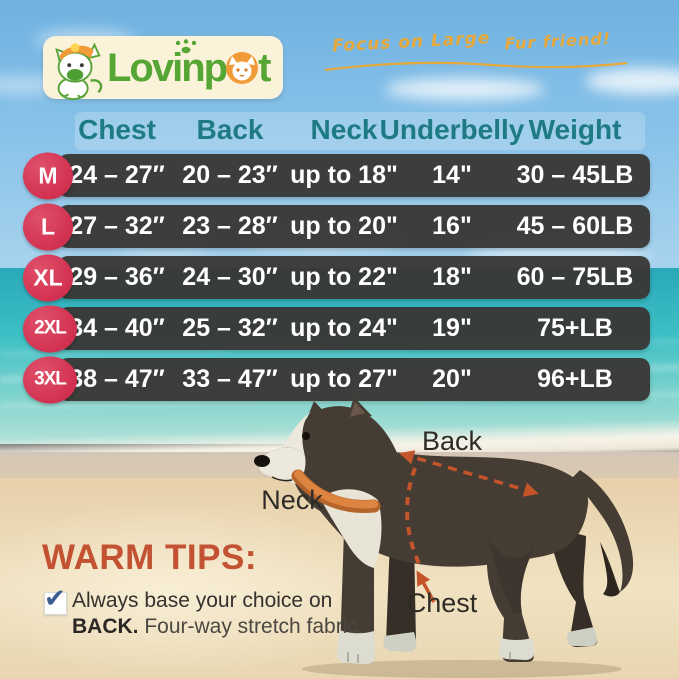 This screenshot has height=679, width=679. Describe the element at coordinates (117, 175) in the screenshot. I see `chest-value: 24 – 27″` at that location.